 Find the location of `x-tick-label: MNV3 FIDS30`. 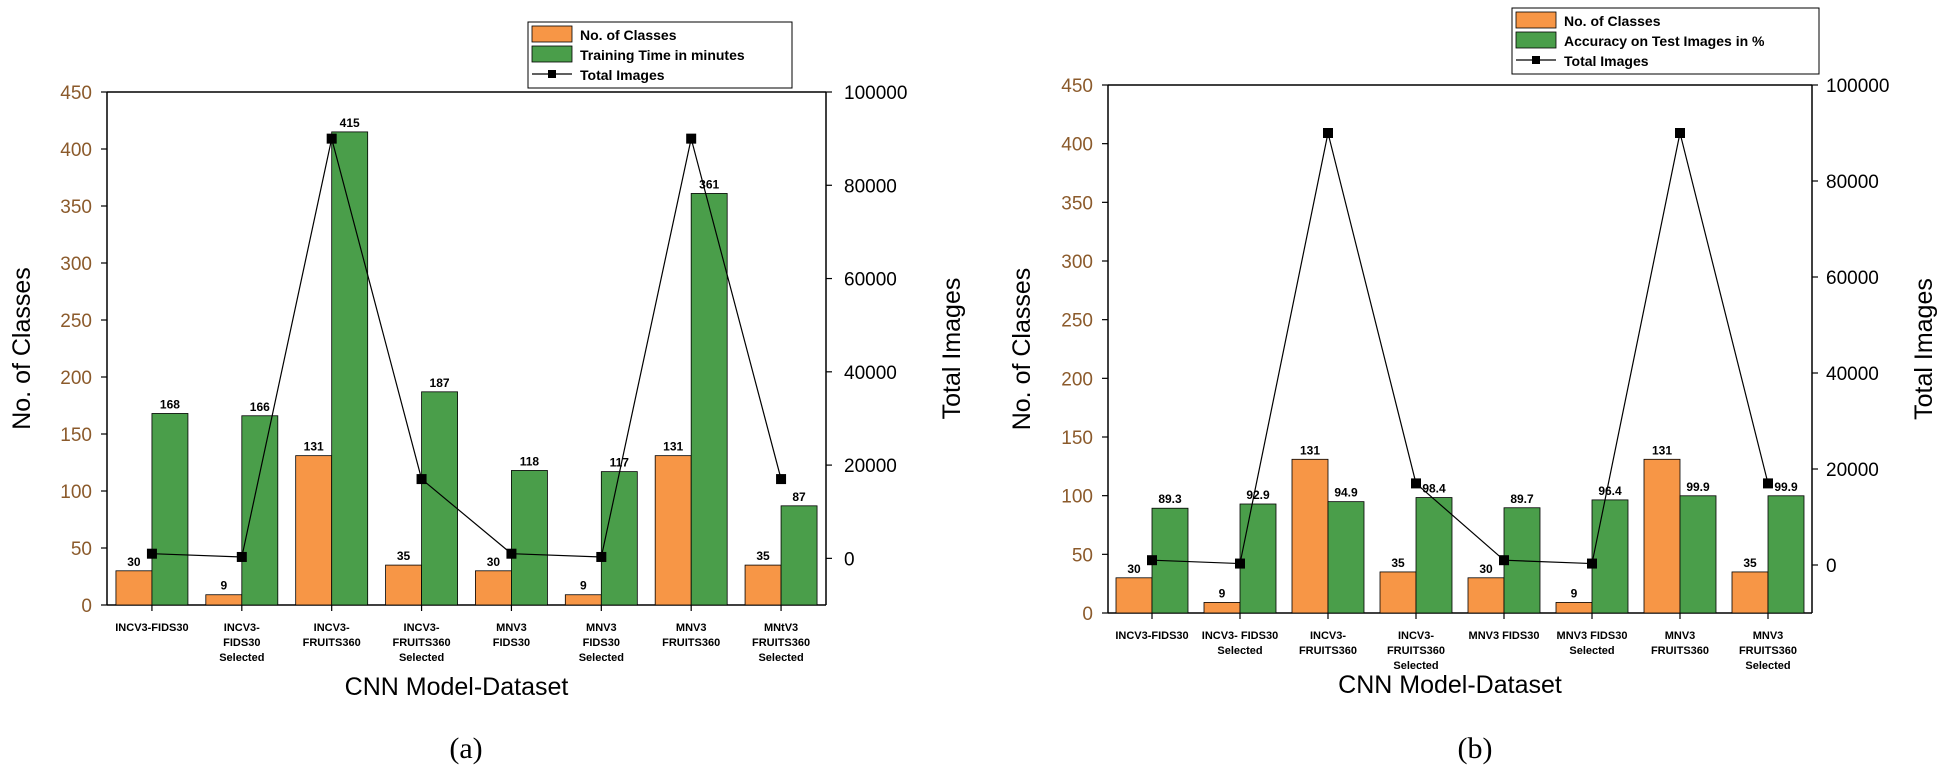

x-tick-label: MNV3 FIDS30 is located at coordinates (1504, 636).